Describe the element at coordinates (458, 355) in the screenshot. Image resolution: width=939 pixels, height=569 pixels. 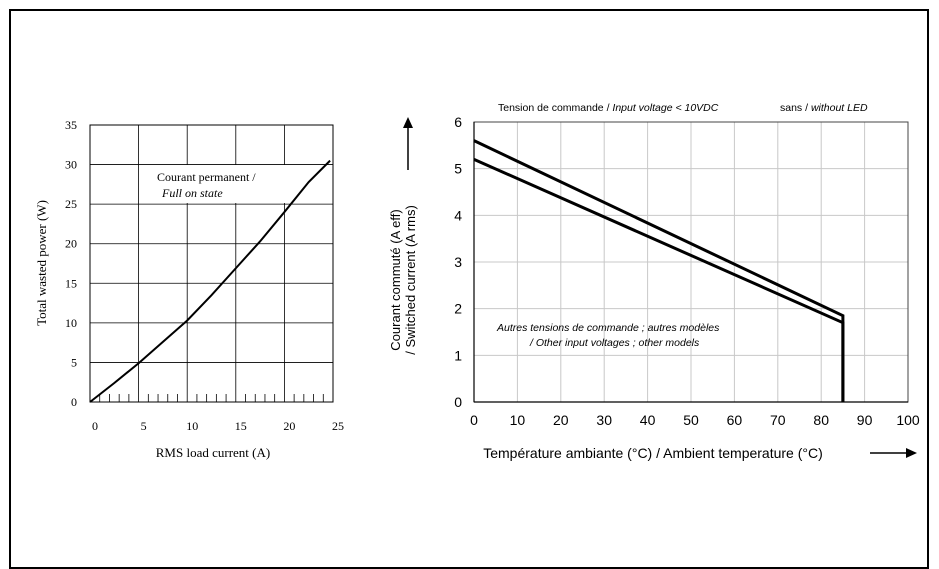
I see `right-y-tick-label: 1` at that location.